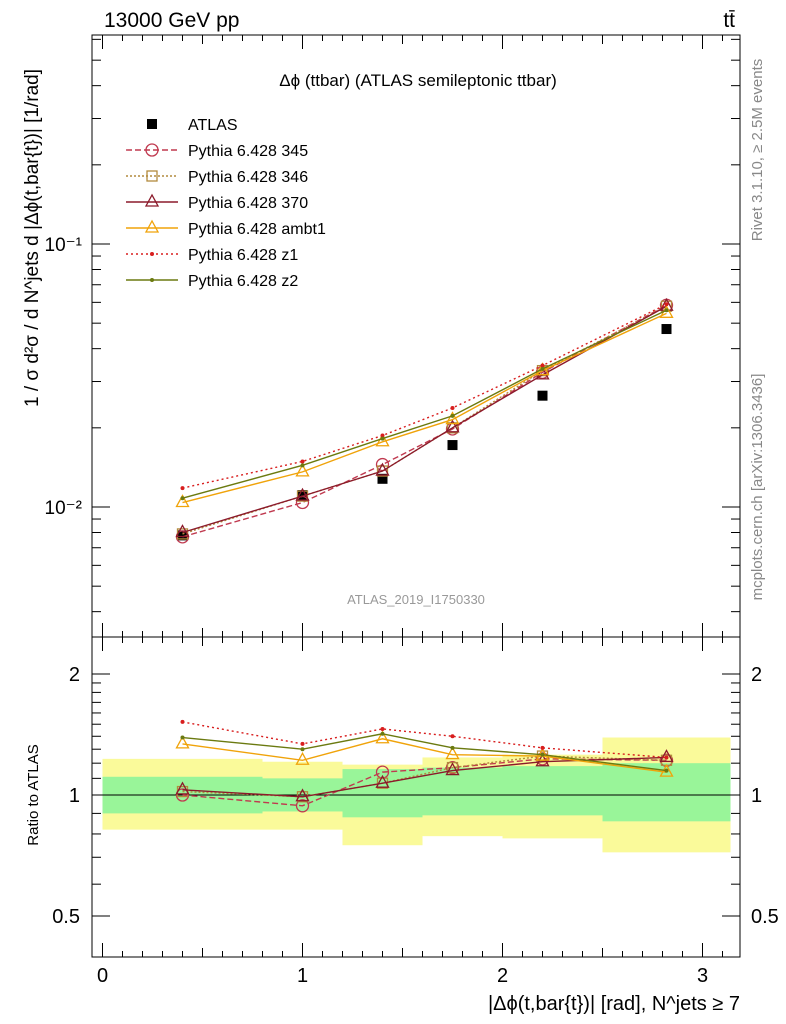  Describe the element at coordinates (243, 281) in the screenshot. I see `legend-label: Pythia 6.428 z2` at that location.